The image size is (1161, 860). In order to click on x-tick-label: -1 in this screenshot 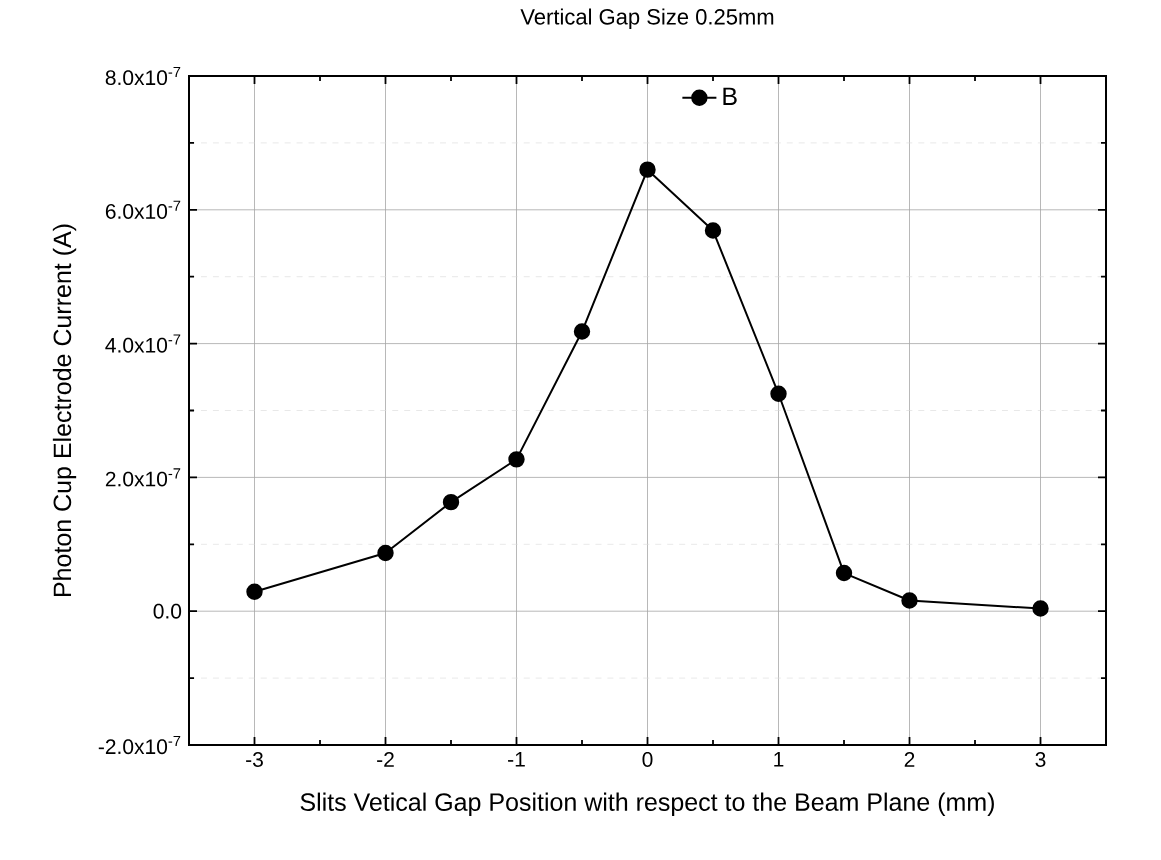, I will do `click(516, 759)`.